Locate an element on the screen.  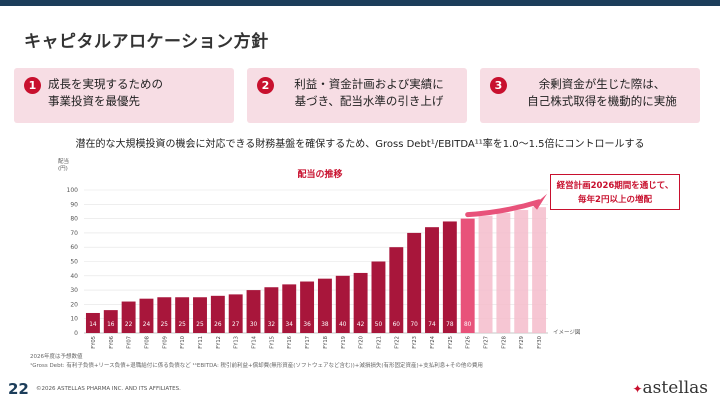
x-tick-label: FY17 is located at coordinates (308, 342).